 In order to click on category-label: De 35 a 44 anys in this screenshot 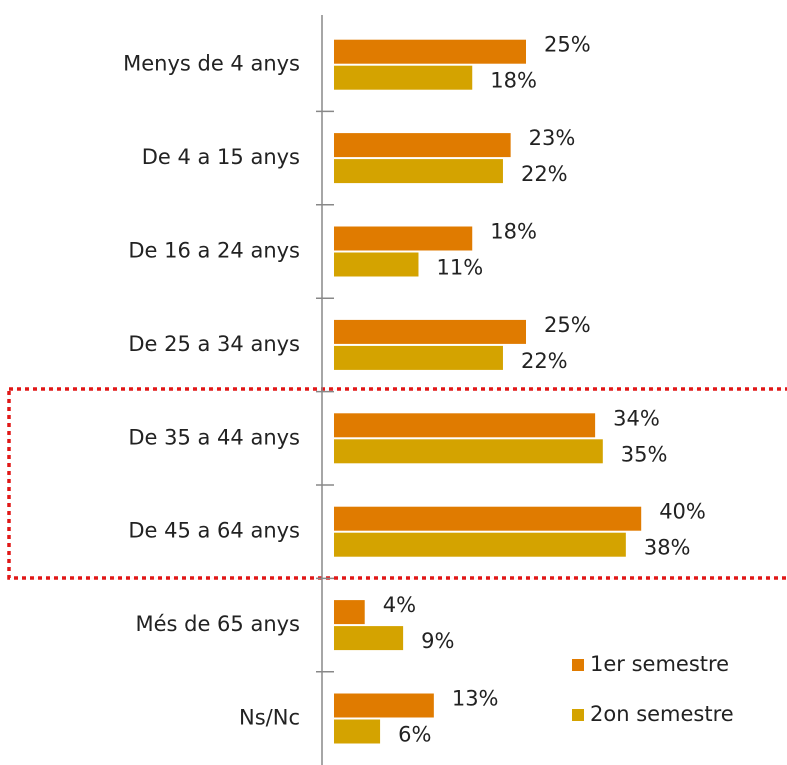, I will do `click(214, 437)`.